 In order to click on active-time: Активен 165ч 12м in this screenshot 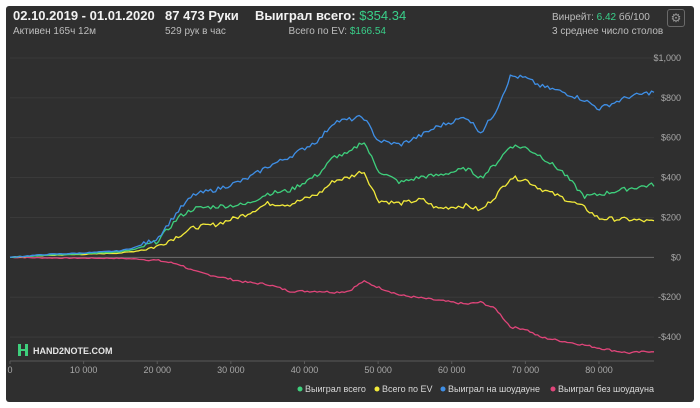, I will do `click(55, 31)`.